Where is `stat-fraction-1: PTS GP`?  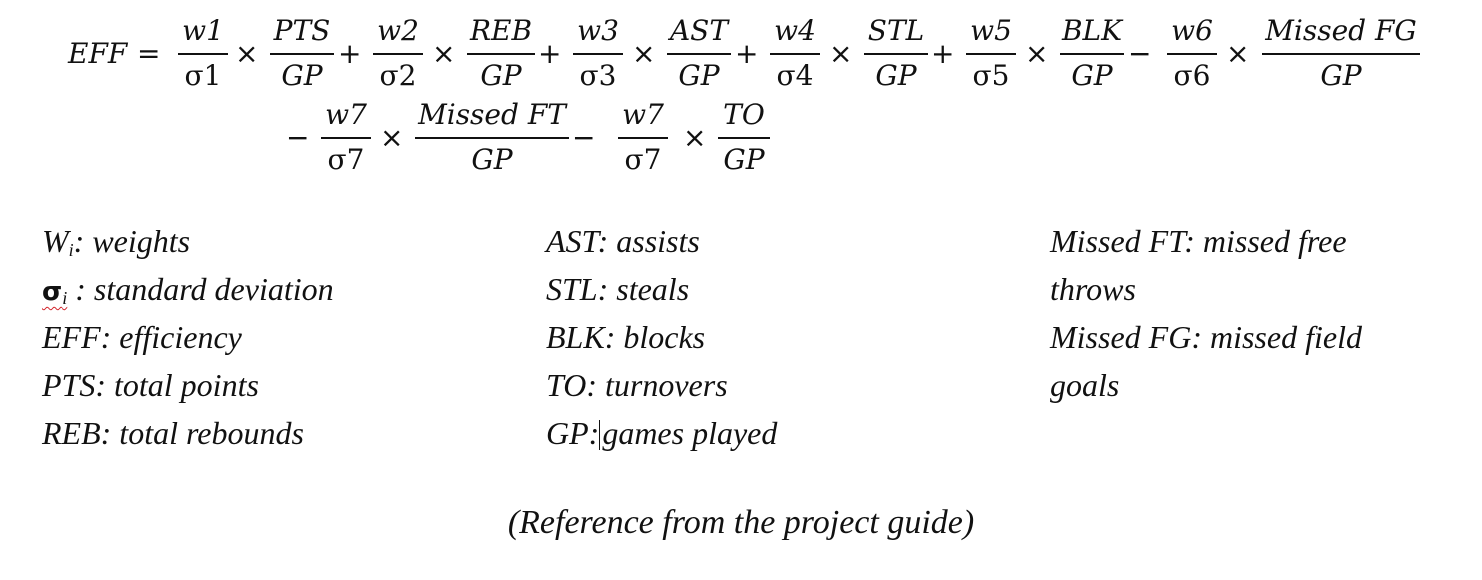 stat-fraction-1: PTS GP is located at coordinates (302, 53).